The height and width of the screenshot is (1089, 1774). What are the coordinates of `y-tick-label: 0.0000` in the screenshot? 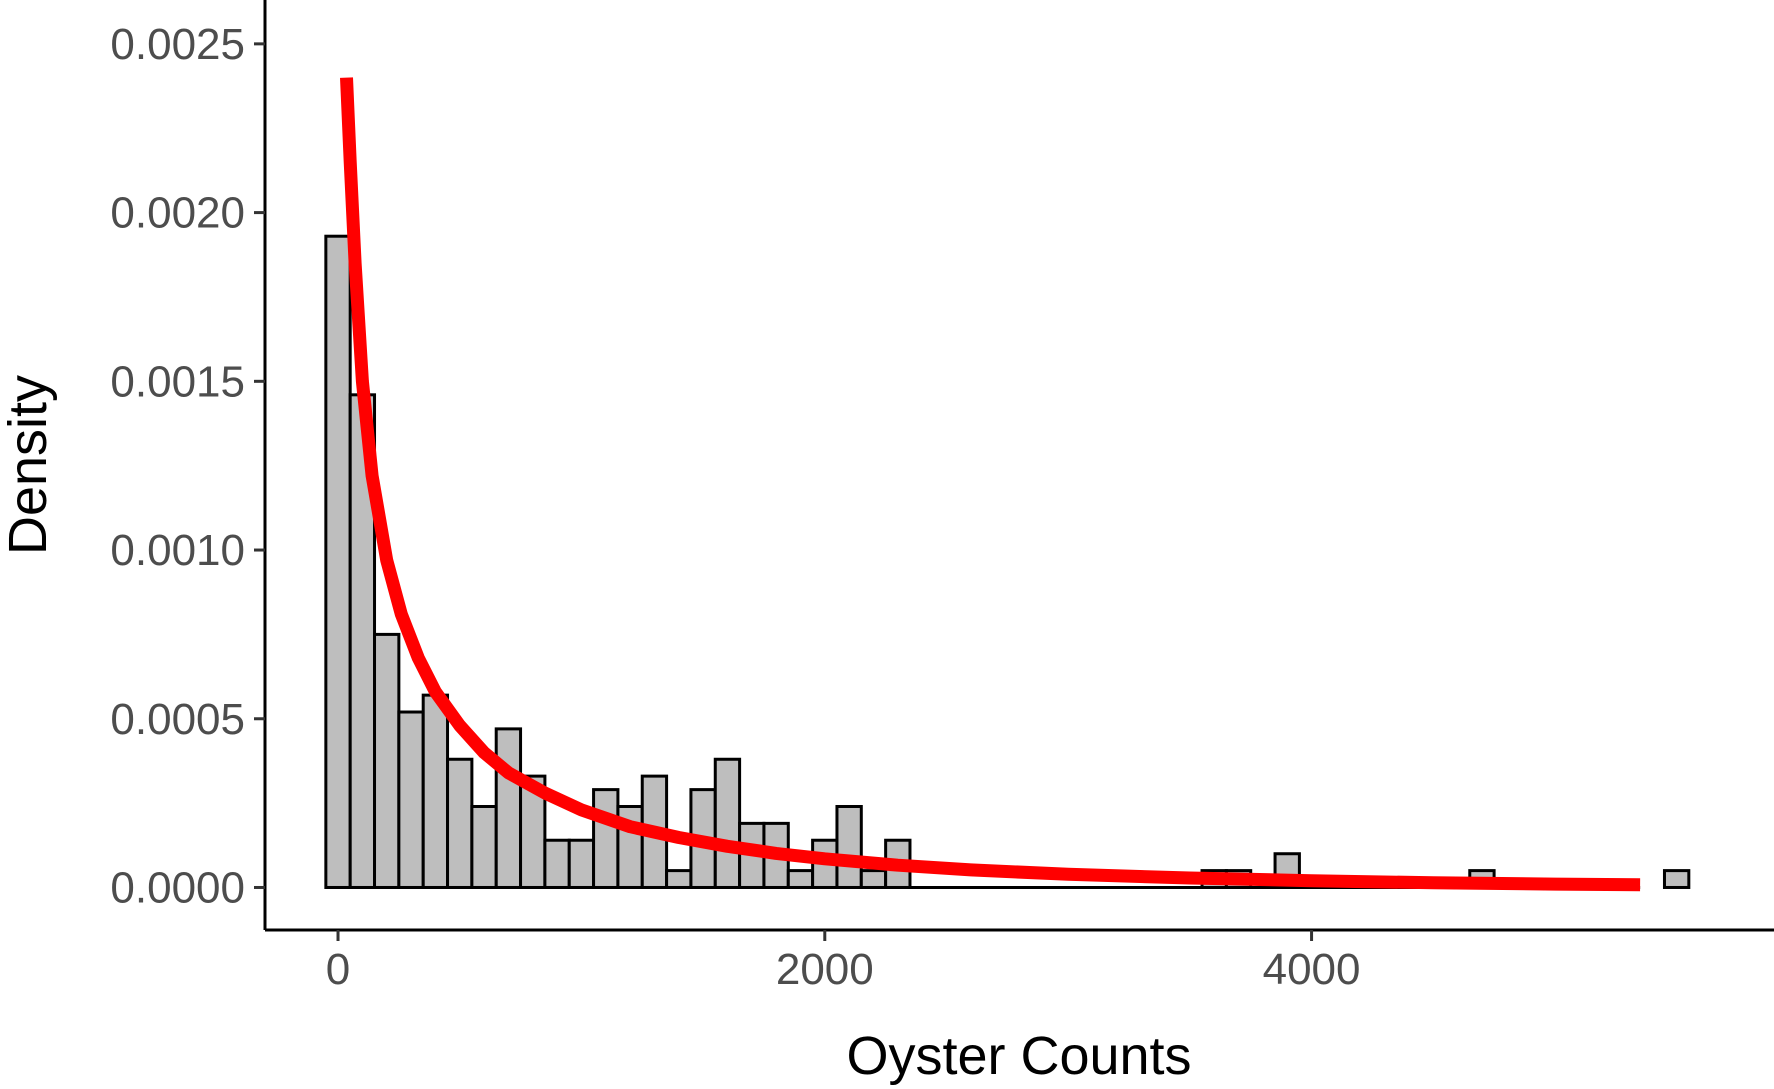 It's located at (177, 887).